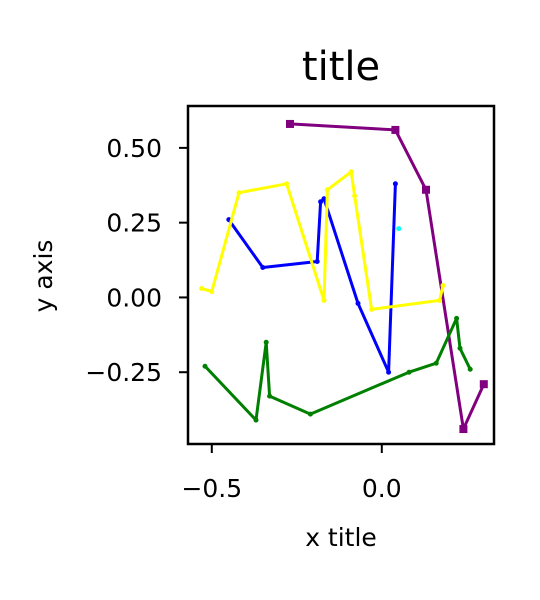 The width and height of the screenshot is (540, 600). Describe the element at coordinates (123, 372) in the screenshot. I see `y-tick-label: −0.25` at that location.